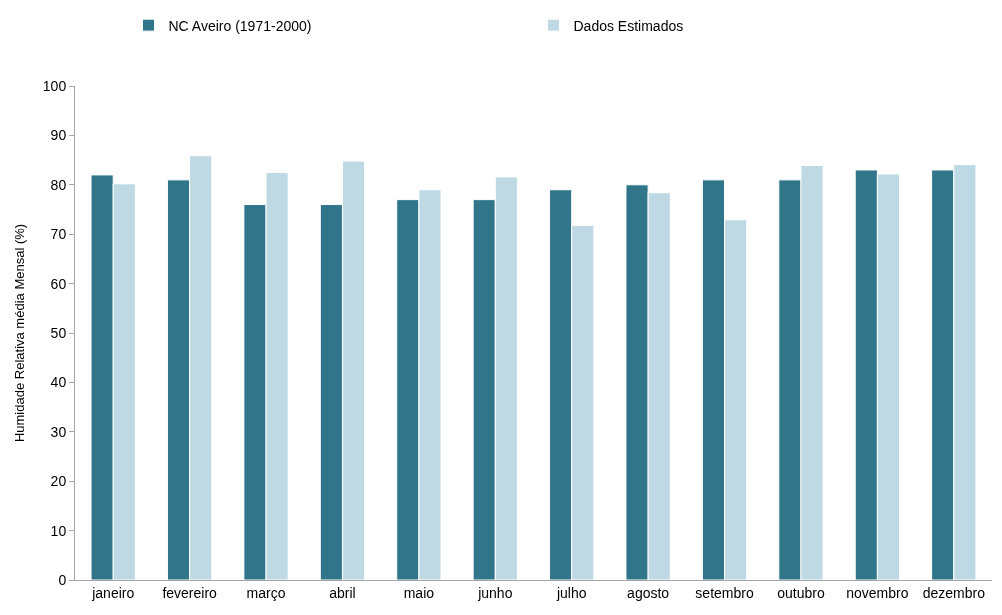  Describe the element at coordinates (113, 592) in the screenshot. I see `x-tick-label: janeiro` at that location.